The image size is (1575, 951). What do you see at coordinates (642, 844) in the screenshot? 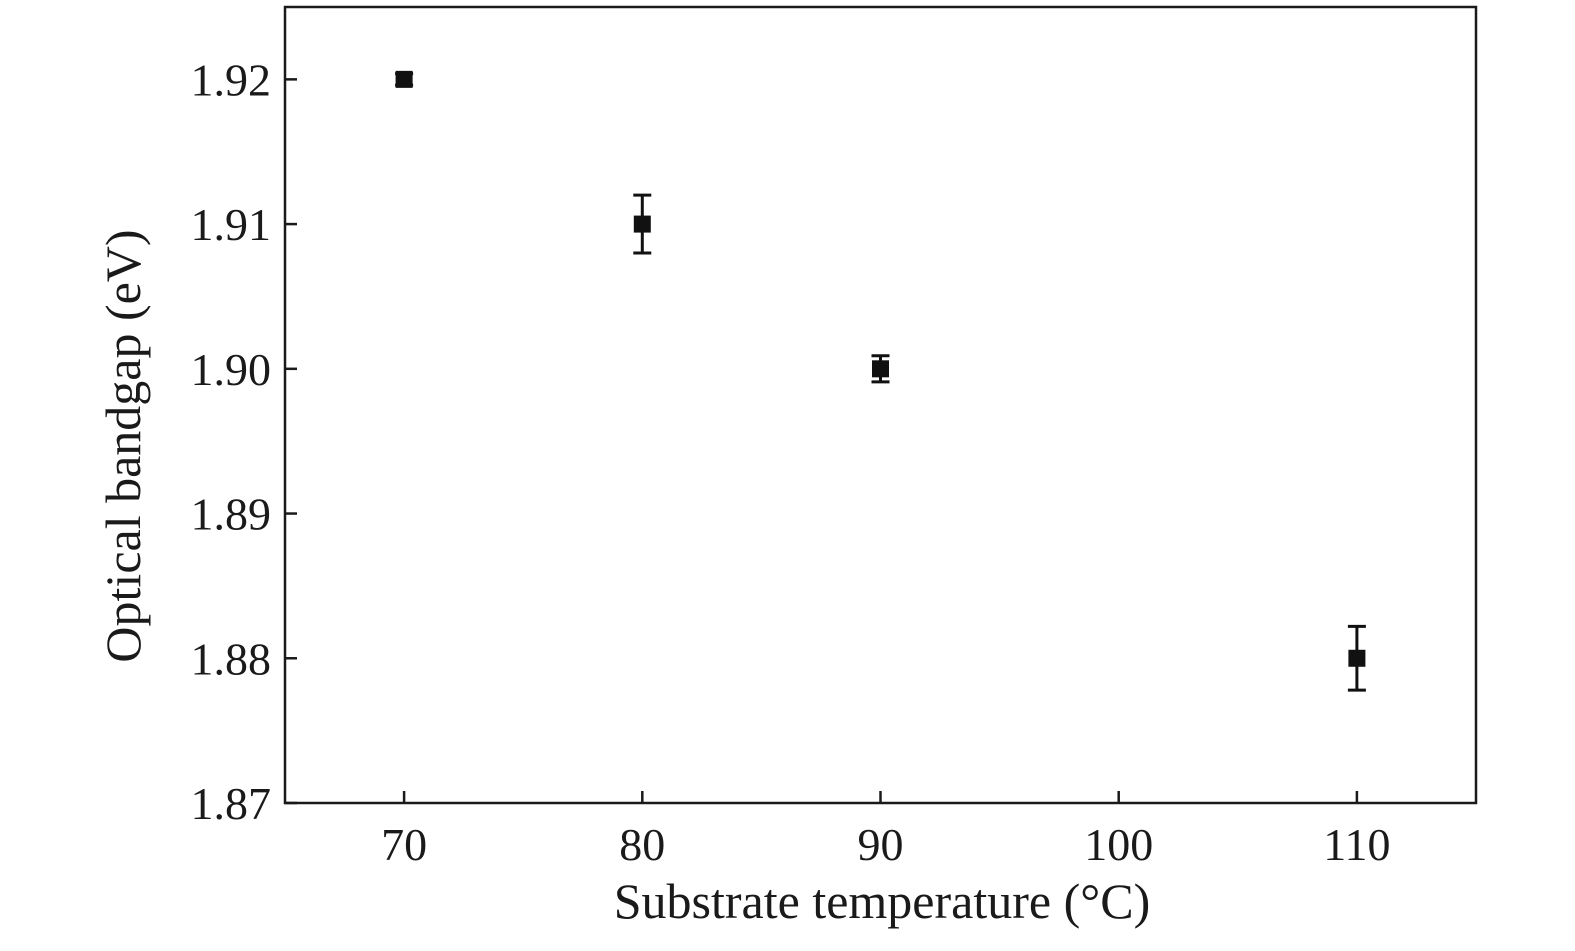
I see `x-tick-label: 80` at bounding box center [642, 844].